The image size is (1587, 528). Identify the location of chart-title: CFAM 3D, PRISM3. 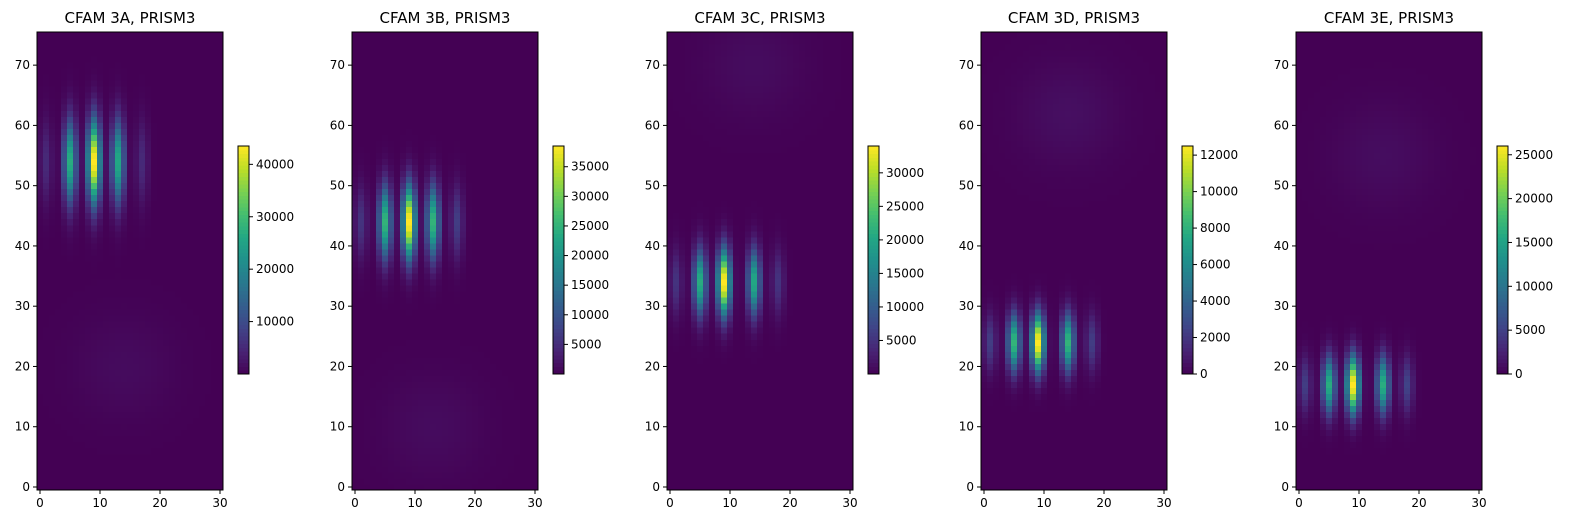
(1074, 18).